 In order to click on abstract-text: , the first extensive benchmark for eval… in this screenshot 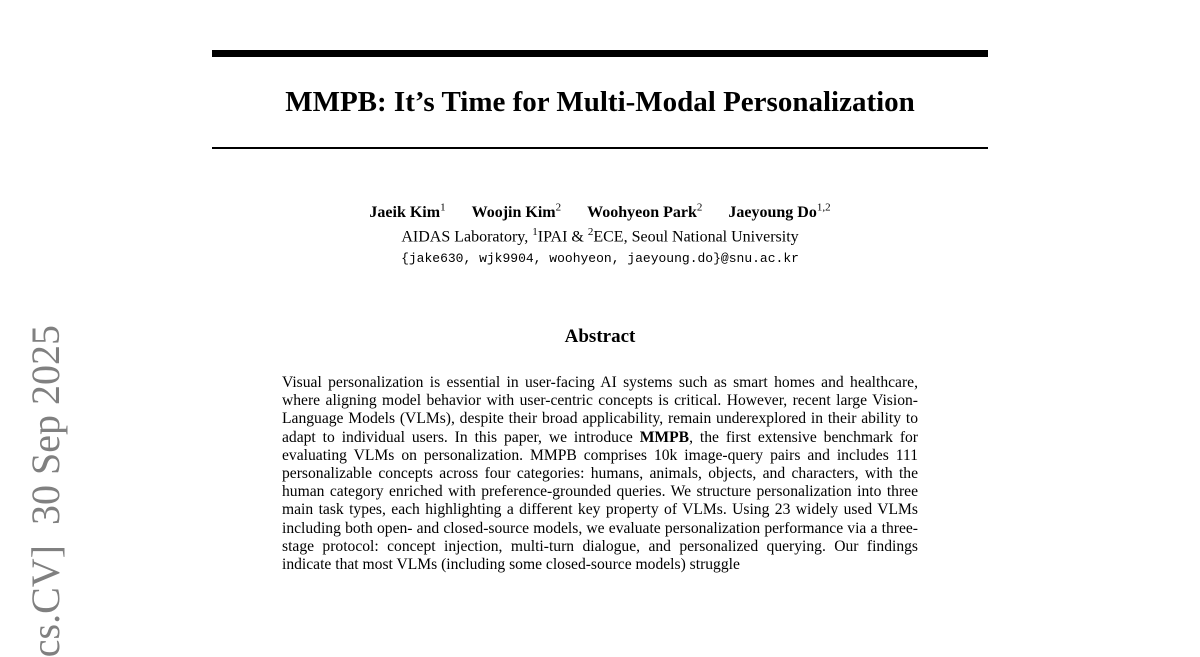, I will do `click(600, 501)`.